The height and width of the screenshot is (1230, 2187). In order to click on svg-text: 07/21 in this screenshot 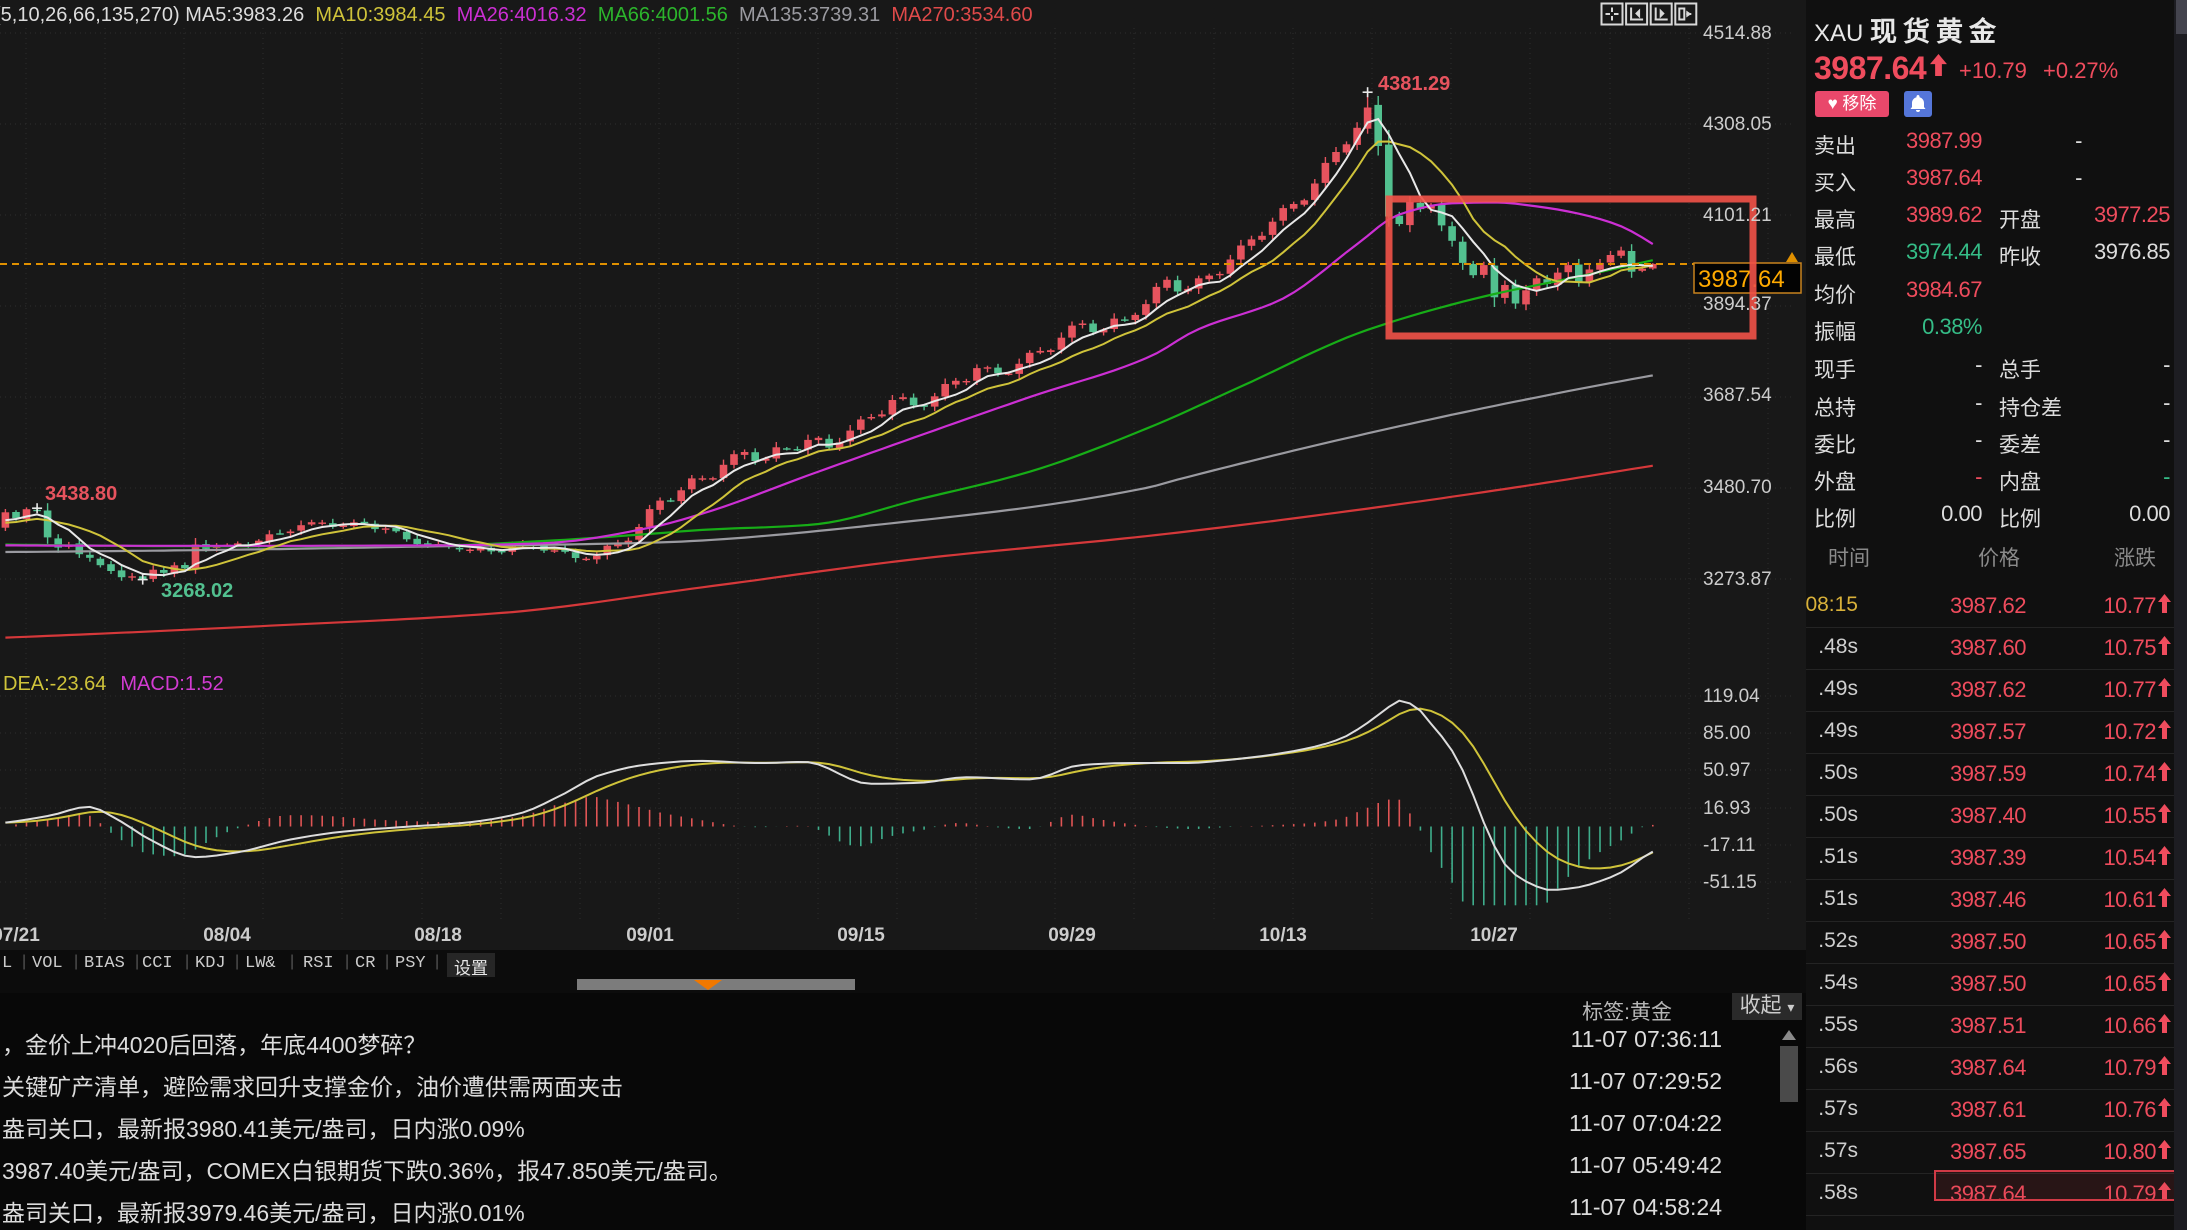, I will do `click(20, 935)`.